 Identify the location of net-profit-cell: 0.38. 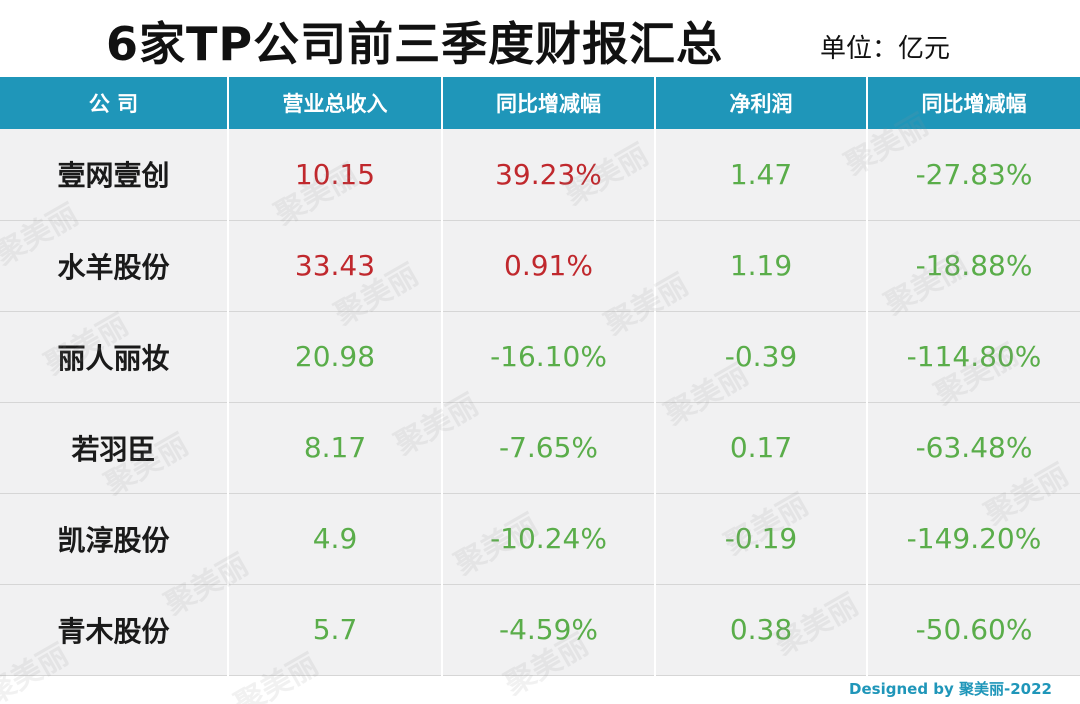
(761, 630).